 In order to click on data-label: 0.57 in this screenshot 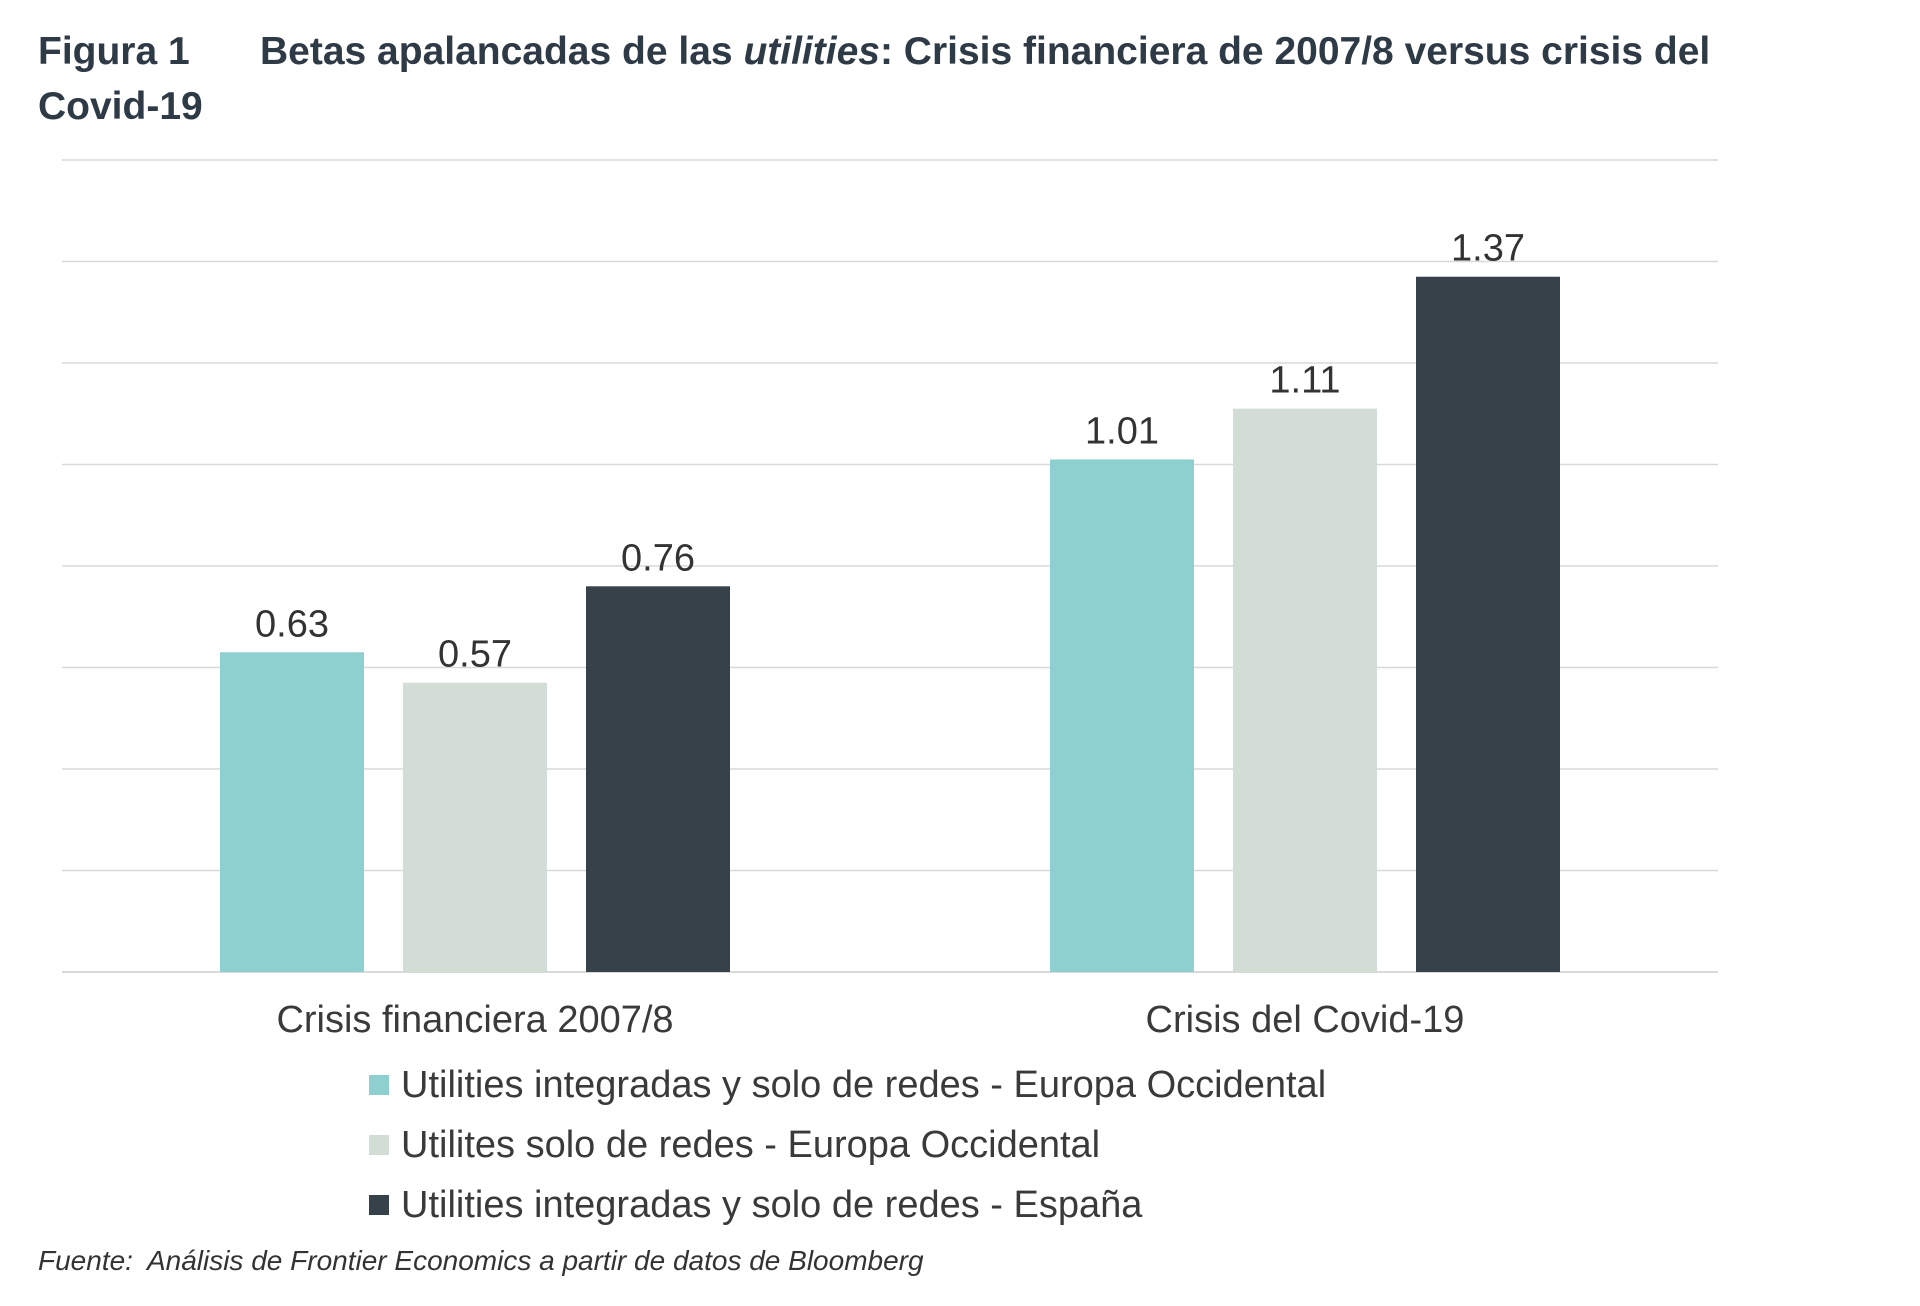, I will do `click(475, 655)`.